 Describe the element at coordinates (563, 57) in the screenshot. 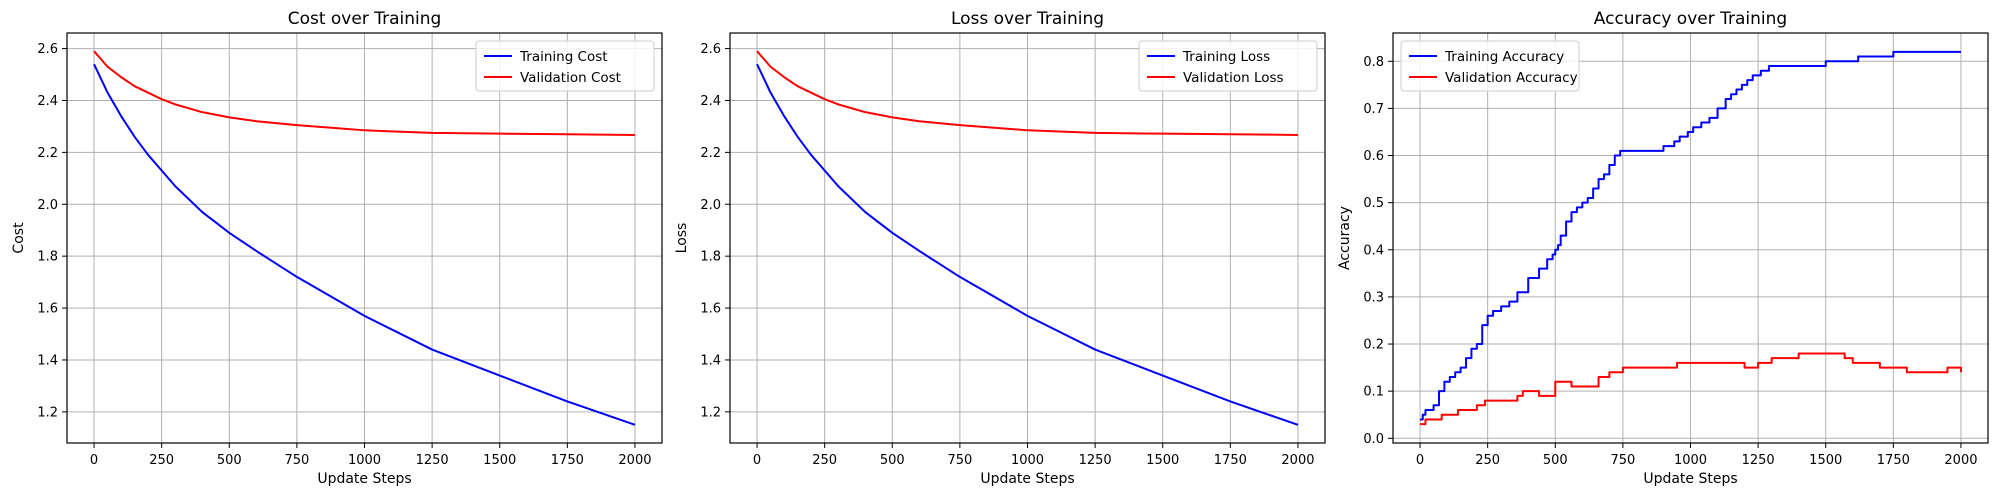

I see `legend-entry: Training Cost` at that location.